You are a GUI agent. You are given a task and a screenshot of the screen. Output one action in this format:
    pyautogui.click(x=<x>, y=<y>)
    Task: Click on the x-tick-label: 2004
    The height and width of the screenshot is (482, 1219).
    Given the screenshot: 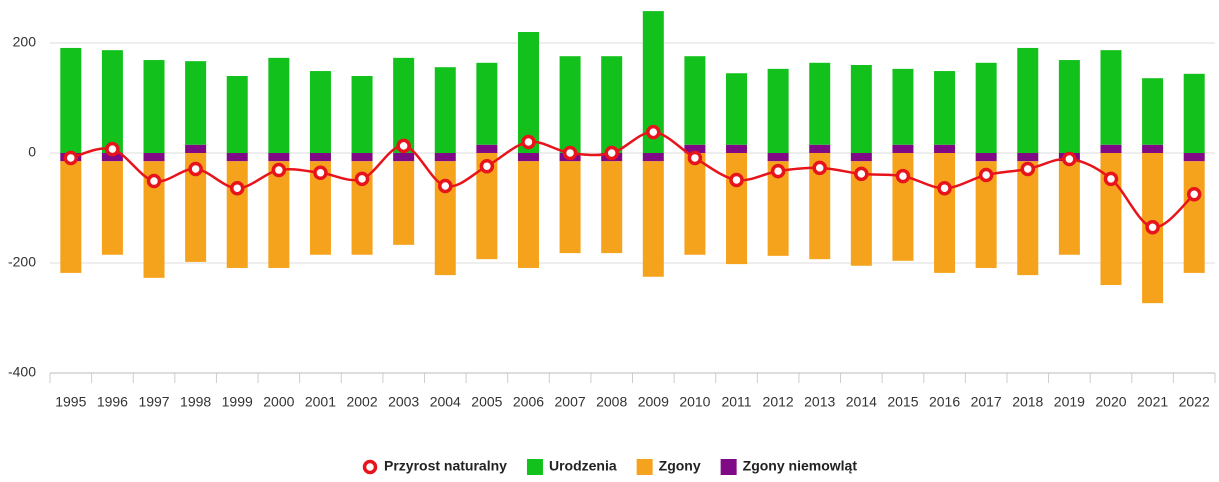 What is the action you would take?
    pyautogui.click(x=445, y=402)
    